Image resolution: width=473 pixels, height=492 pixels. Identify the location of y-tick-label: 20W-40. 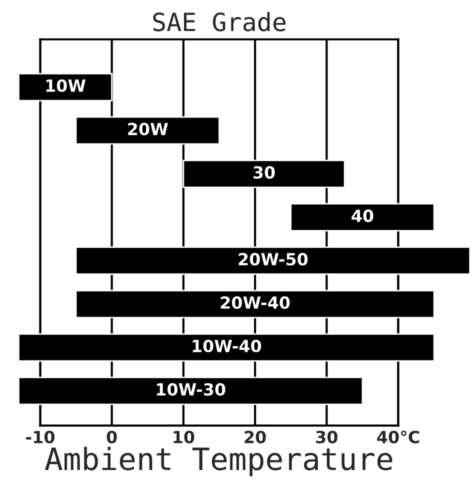
(255, 302).